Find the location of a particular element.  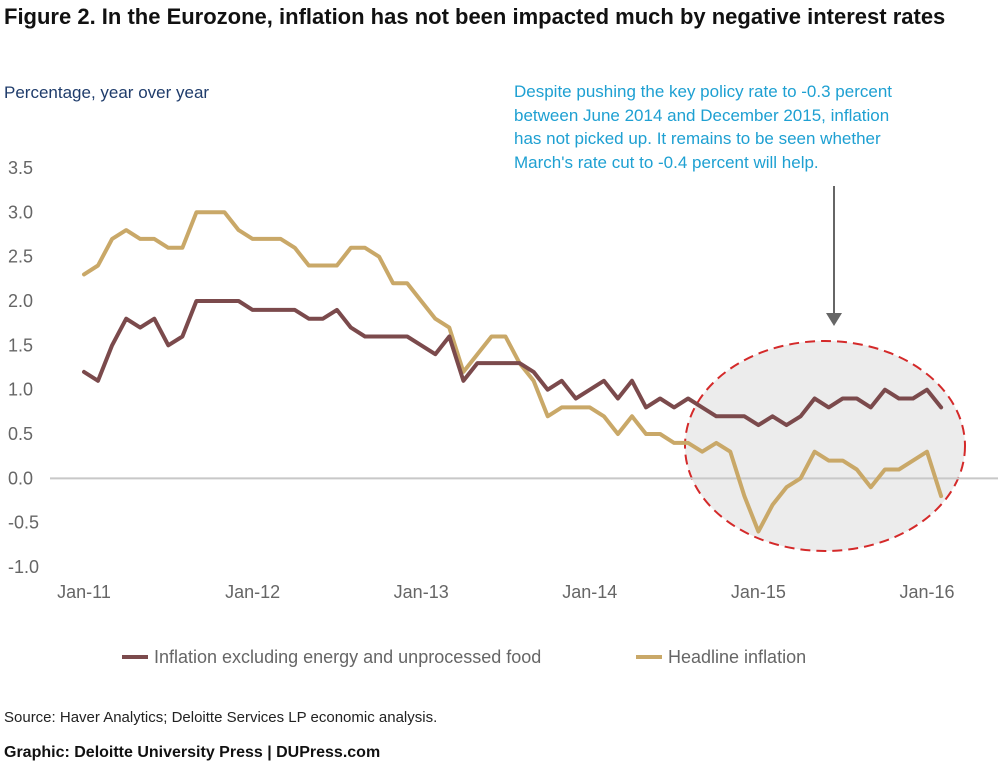

legend-item-headline: Headline inflation is located at coordinates (721, 657).